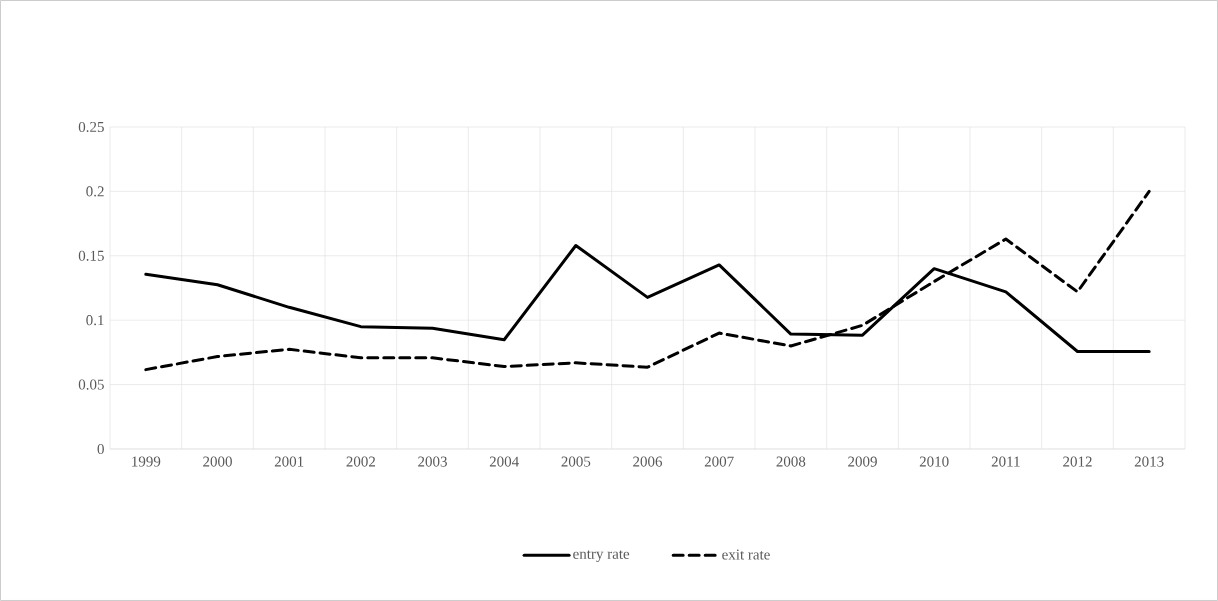 The height and width of the screenshot is (601, 1218). I want to click on legend-label: entry rate, so click(601, 556).